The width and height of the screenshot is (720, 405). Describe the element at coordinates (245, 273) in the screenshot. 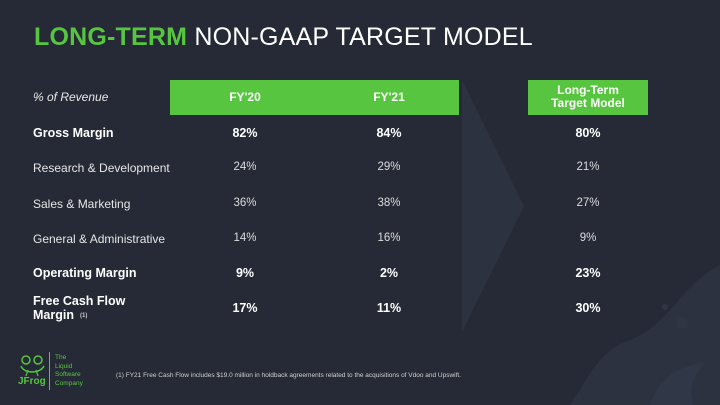

I see `cell-operating-margin-fy20: 9%` at that location.